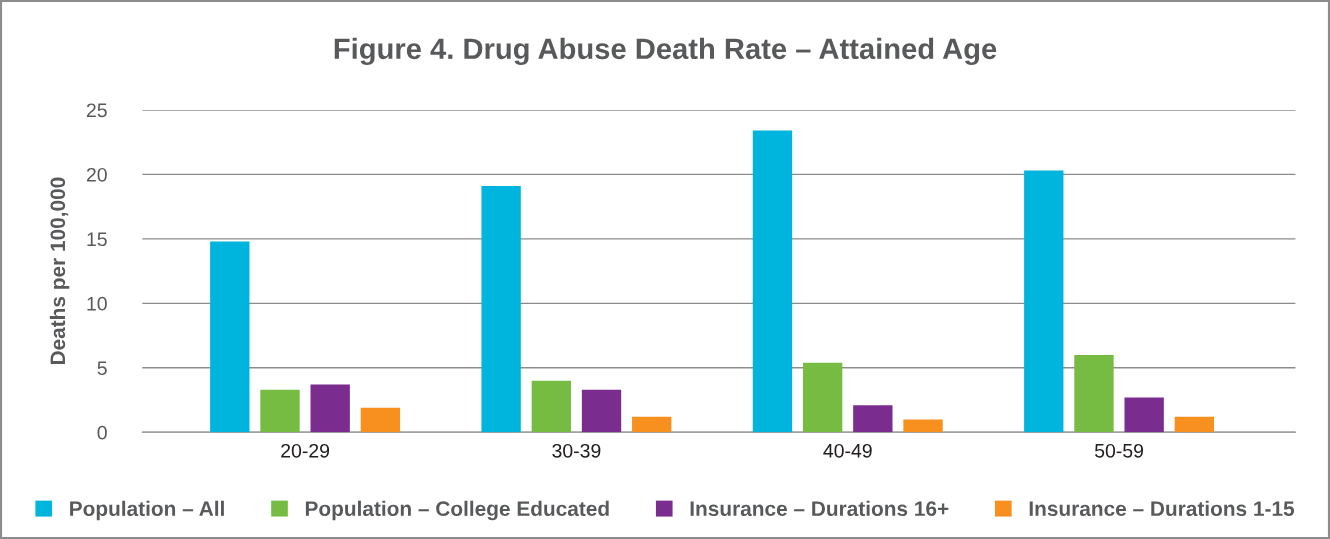  I want to click on x-tick-label: 40-49, so click(847, 450).